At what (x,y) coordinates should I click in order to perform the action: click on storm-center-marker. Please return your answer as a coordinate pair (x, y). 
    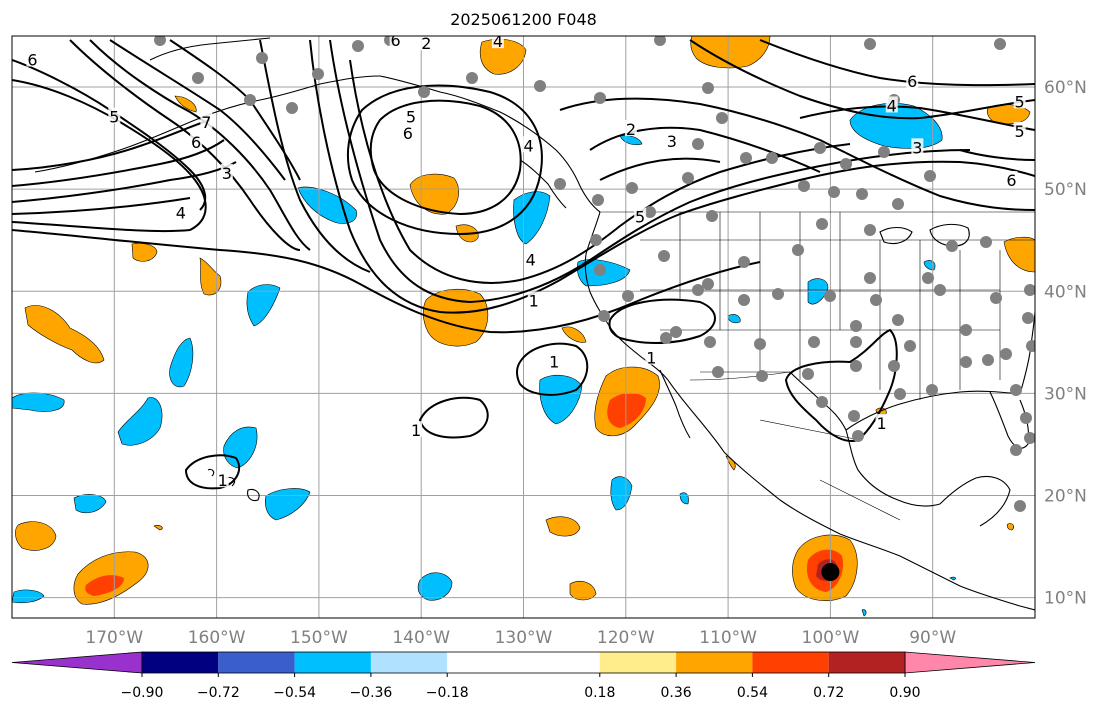
    Looking at the image, I should click on (830, 572).